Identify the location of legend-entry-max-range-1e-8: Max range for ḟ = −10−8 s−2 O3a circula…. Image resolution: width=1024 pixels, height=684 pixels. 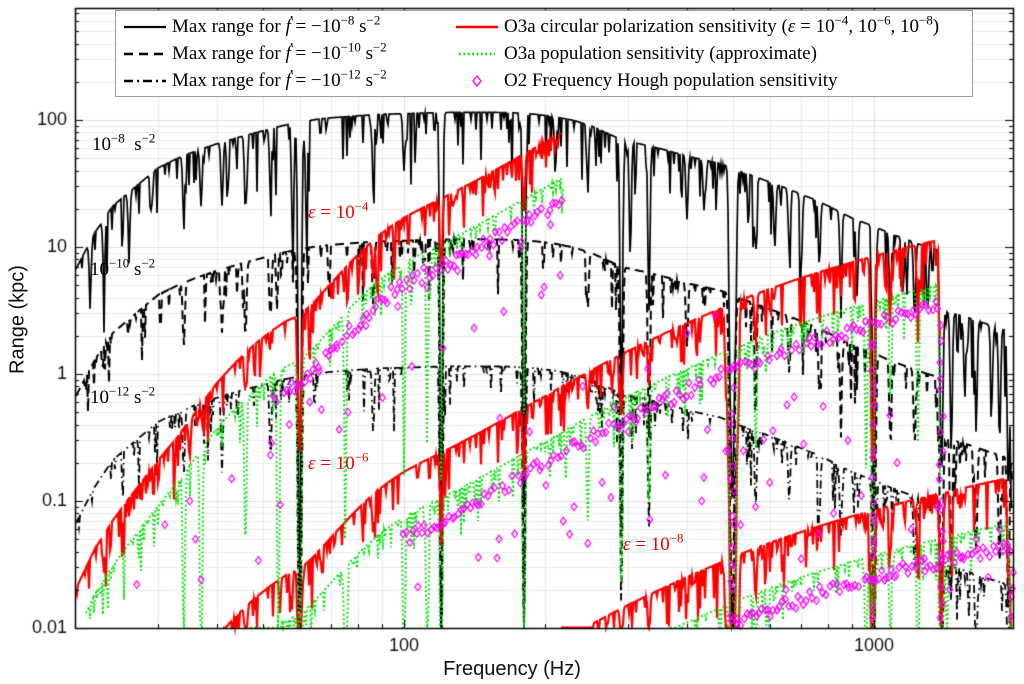
(544, 26).